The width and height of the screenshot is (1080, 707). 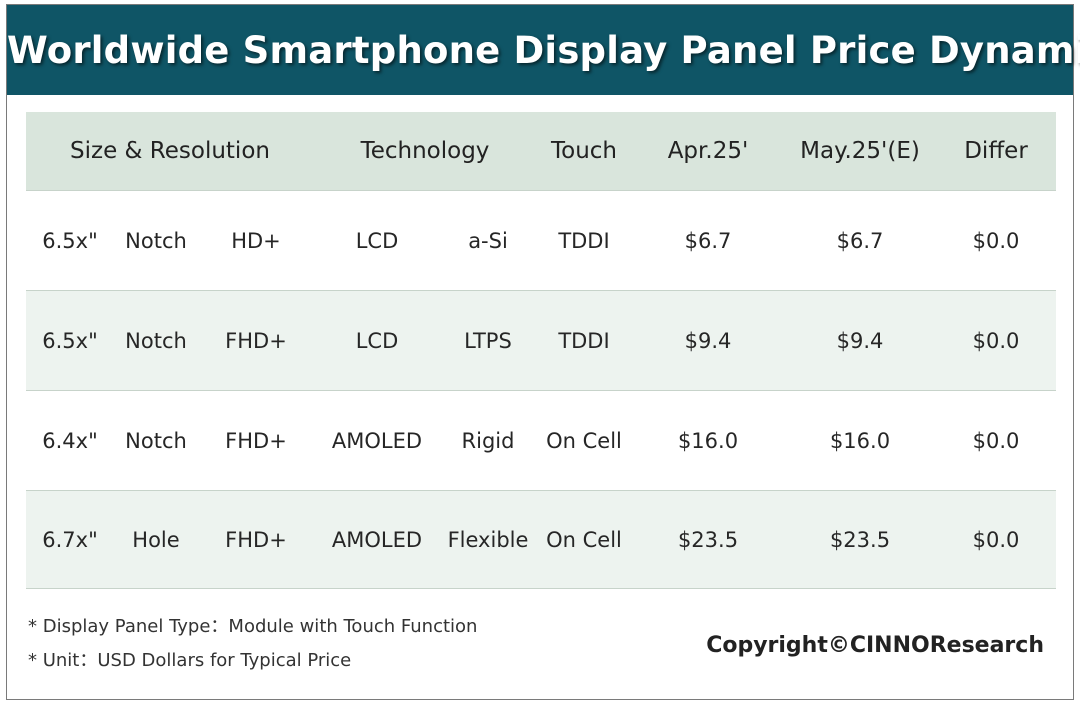 I want to click on cell-technology: a-Si, so click(x=488, y=240).